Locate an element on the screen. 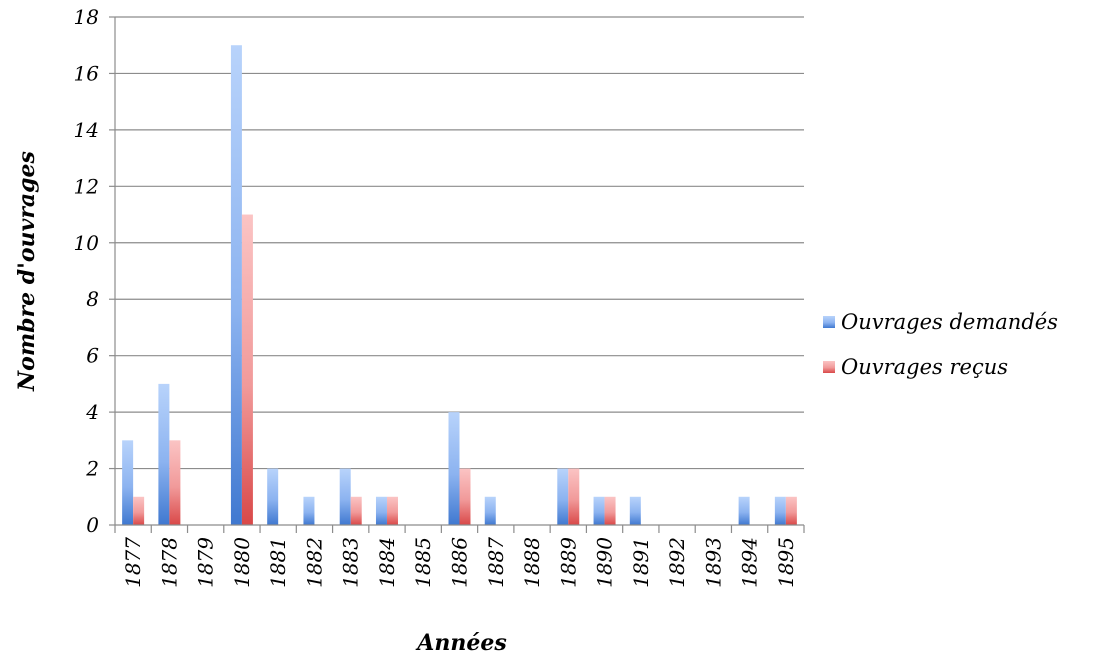  legend-label-0: Ouvrages demandés is located at coordinates (949, 322).